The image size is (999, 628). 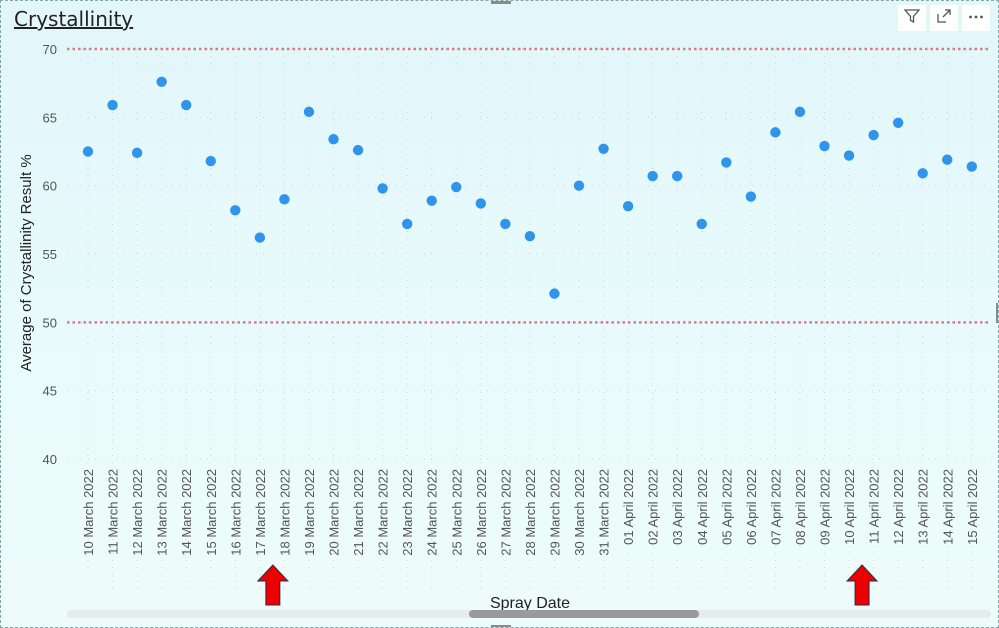 I want to click on x-tick-label: 11 March 2022, so click(x=113, y=512).